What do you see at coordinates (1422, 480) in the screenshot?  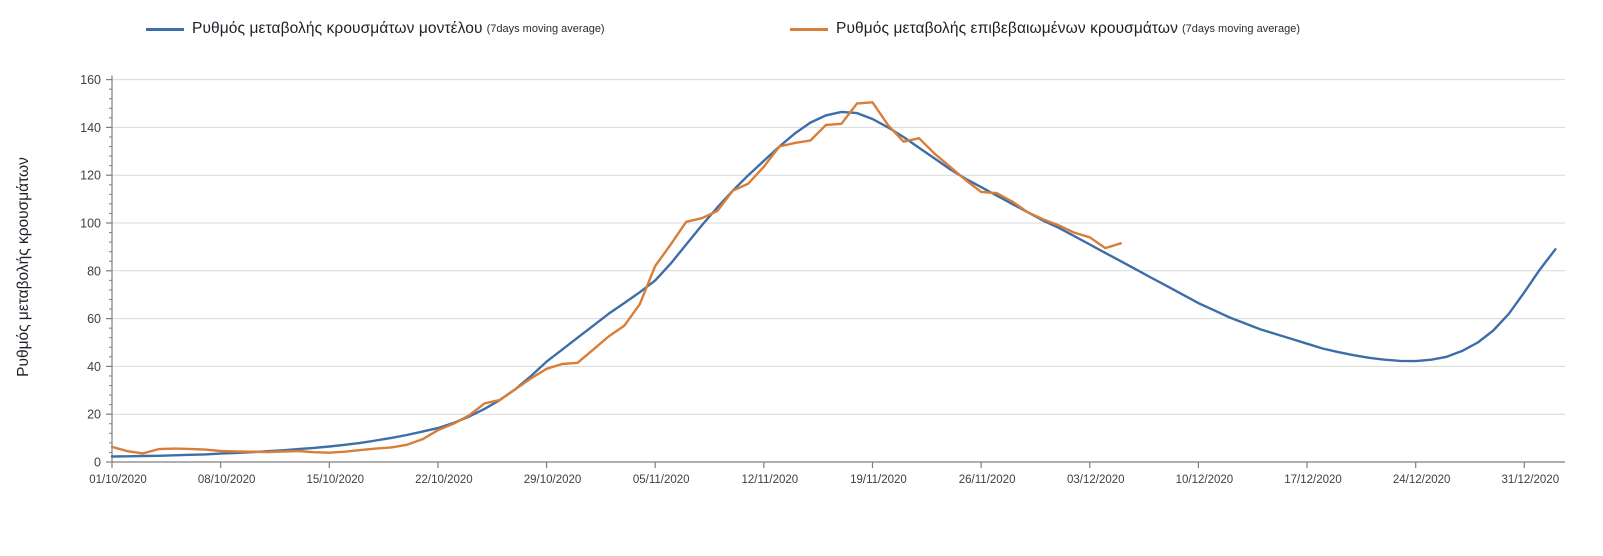 I see `x-tick-label: 24/12/2020` at bounding box center [1422, 480].